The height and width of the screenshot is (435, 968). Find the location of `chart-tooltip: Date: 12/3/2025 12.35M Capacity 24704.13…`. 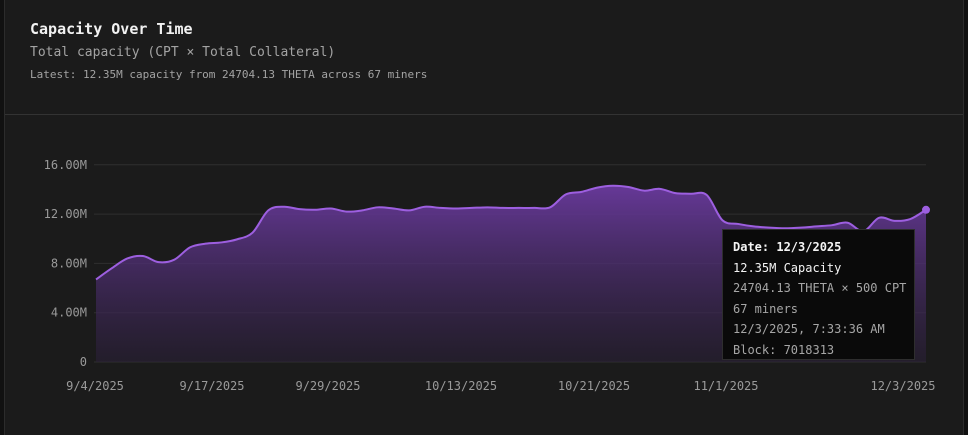

chart-tooltip: Date: 12/3/2025 12.35M Capacity 24704.13… is located at coordinates (818, 294).